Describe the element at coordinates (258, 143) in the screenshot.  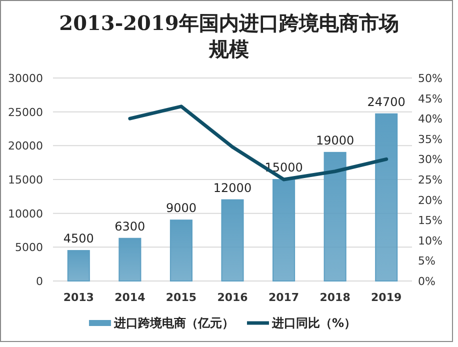
I see `line-series` at that location.